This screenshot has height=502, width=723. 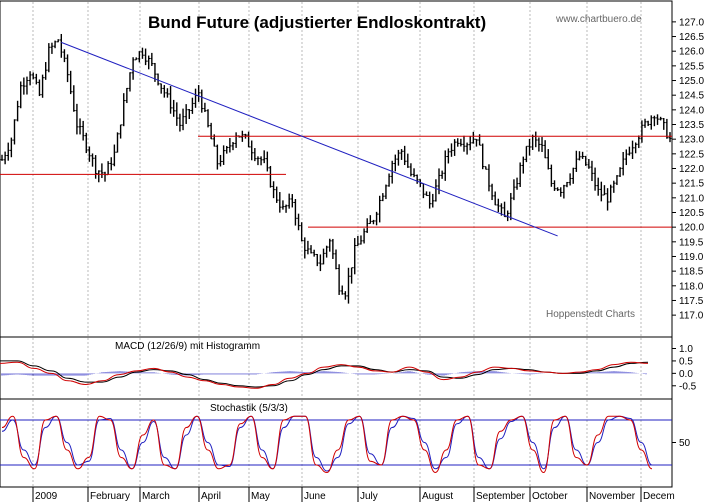 I want to click on stochastic-label: Stochastik (5/3/3), so click(x=249, y=408).